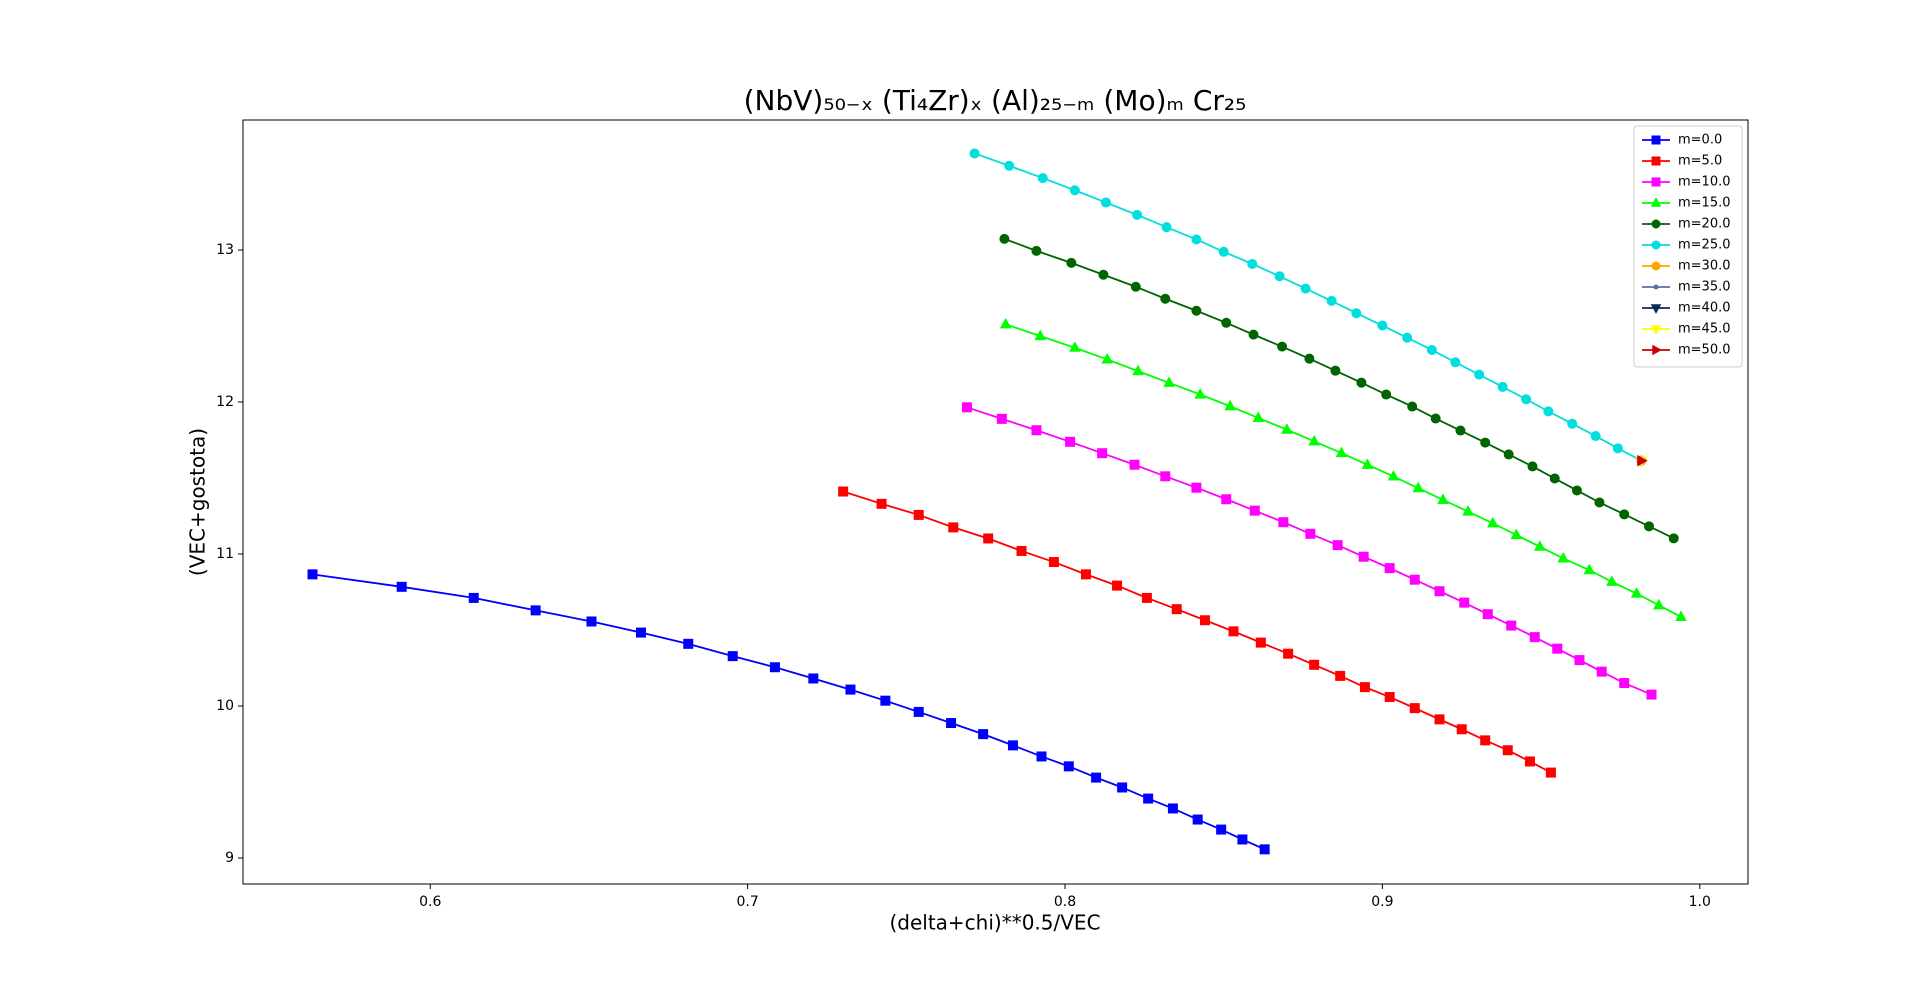 The height and width of the screenshot is (983, 1920). What do you see at coordinates (1704, 245) in the screenshot?
I see `legend-label: m=25.0` at bounding box center [1704, 245].